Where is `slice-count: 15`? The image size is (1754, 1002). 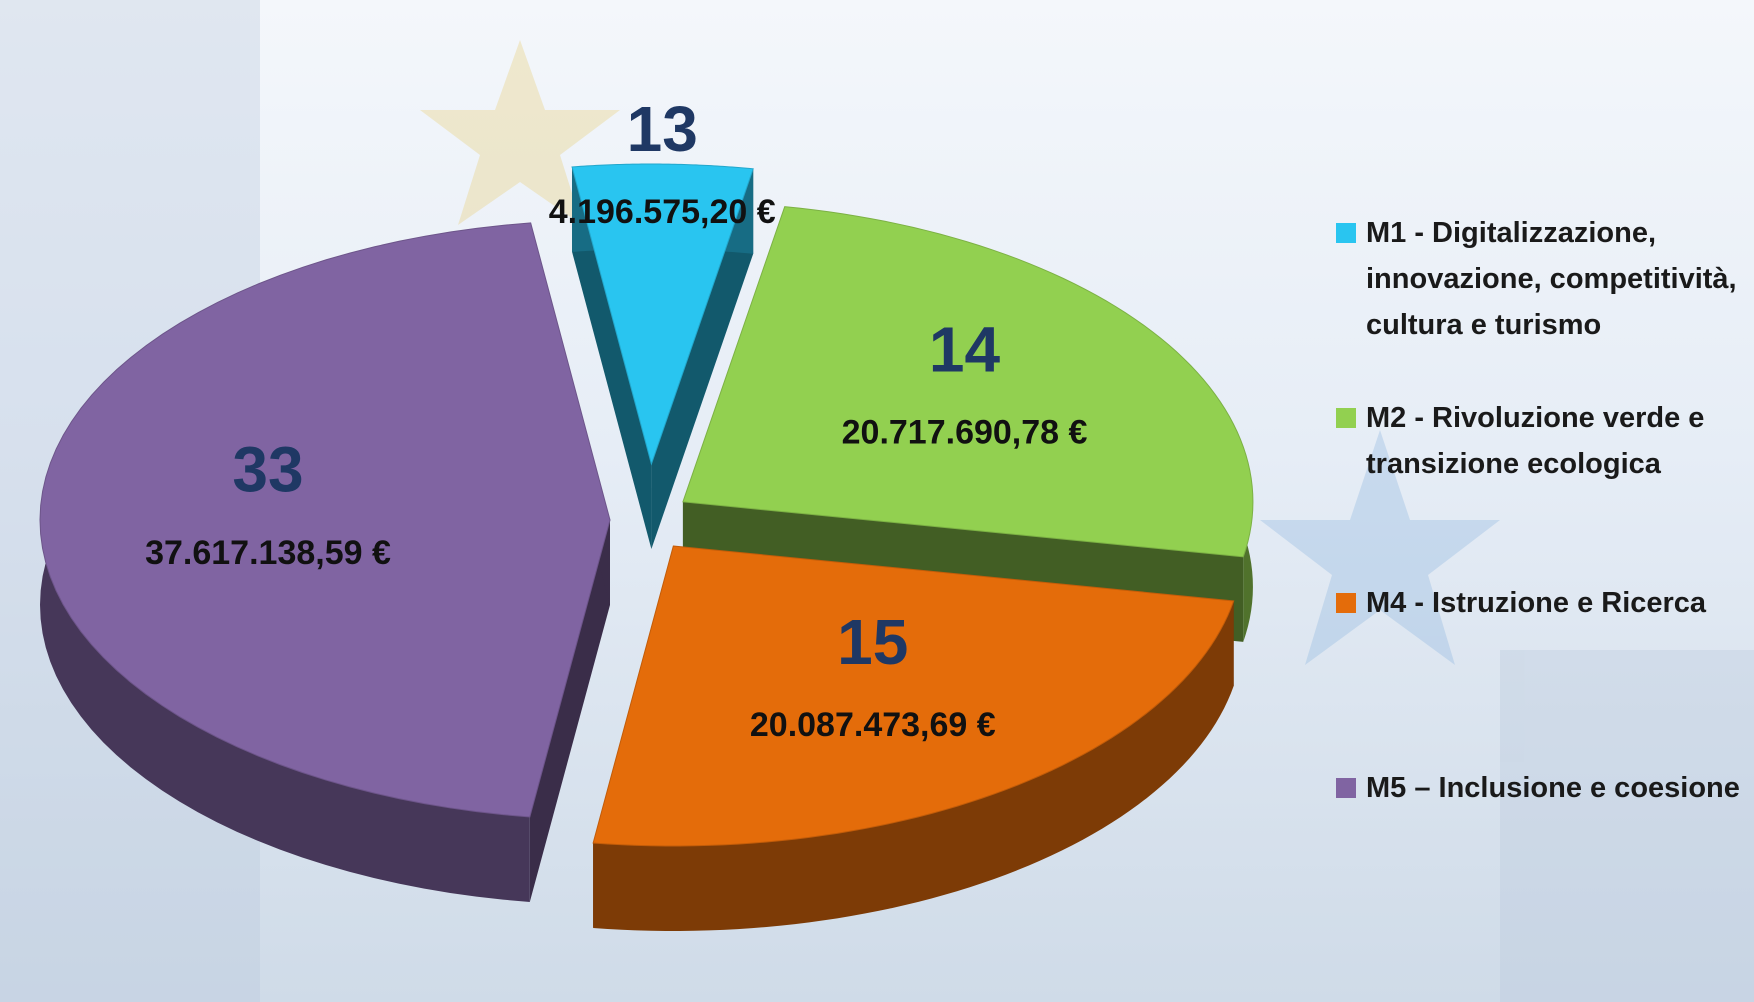 slice-count: 15 is located at coordinates (872, 642).